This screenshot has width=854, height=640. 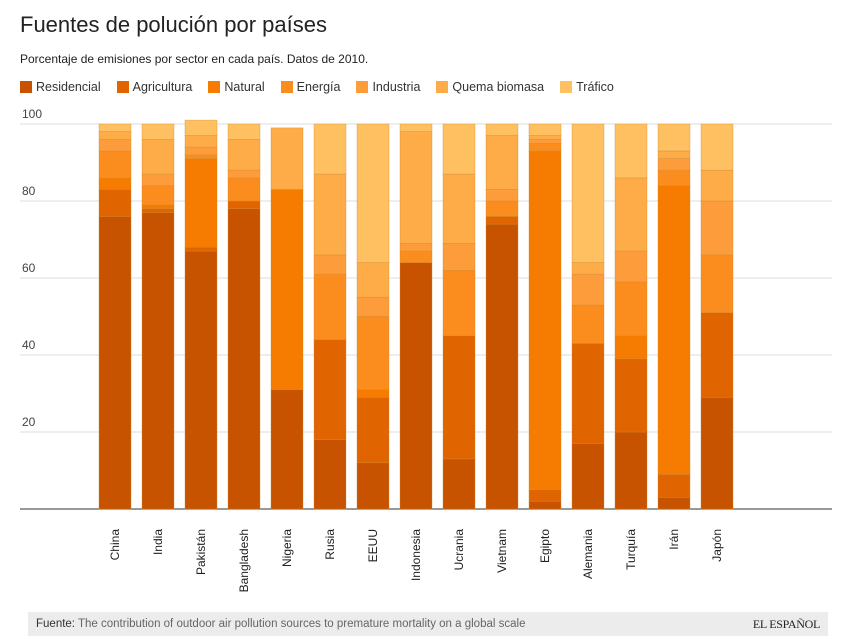 I want to click on x-tick-label: Turquía, so click(x=631, y=549).